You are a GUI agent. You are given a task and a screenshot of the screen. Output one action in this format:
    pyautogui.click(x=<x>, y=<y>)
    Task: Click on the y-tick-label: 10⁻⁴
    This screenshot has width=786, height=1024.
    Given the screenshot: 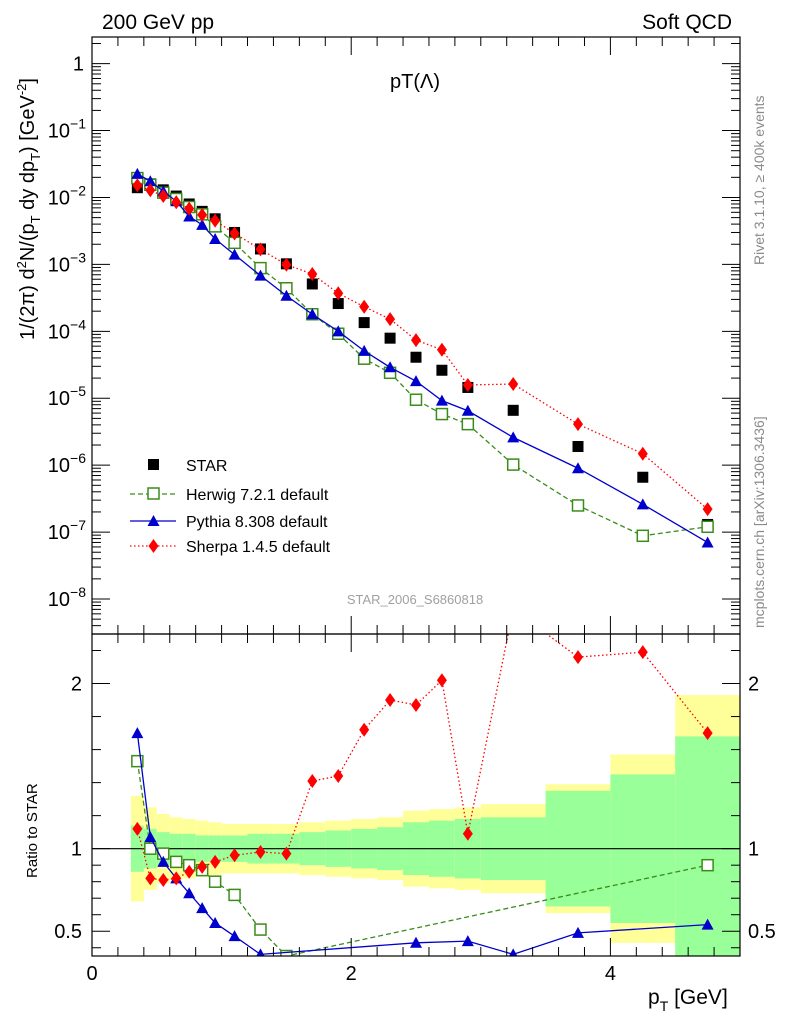 What is the action you would take?
    pyautogui.click(x=67, y=329)
    